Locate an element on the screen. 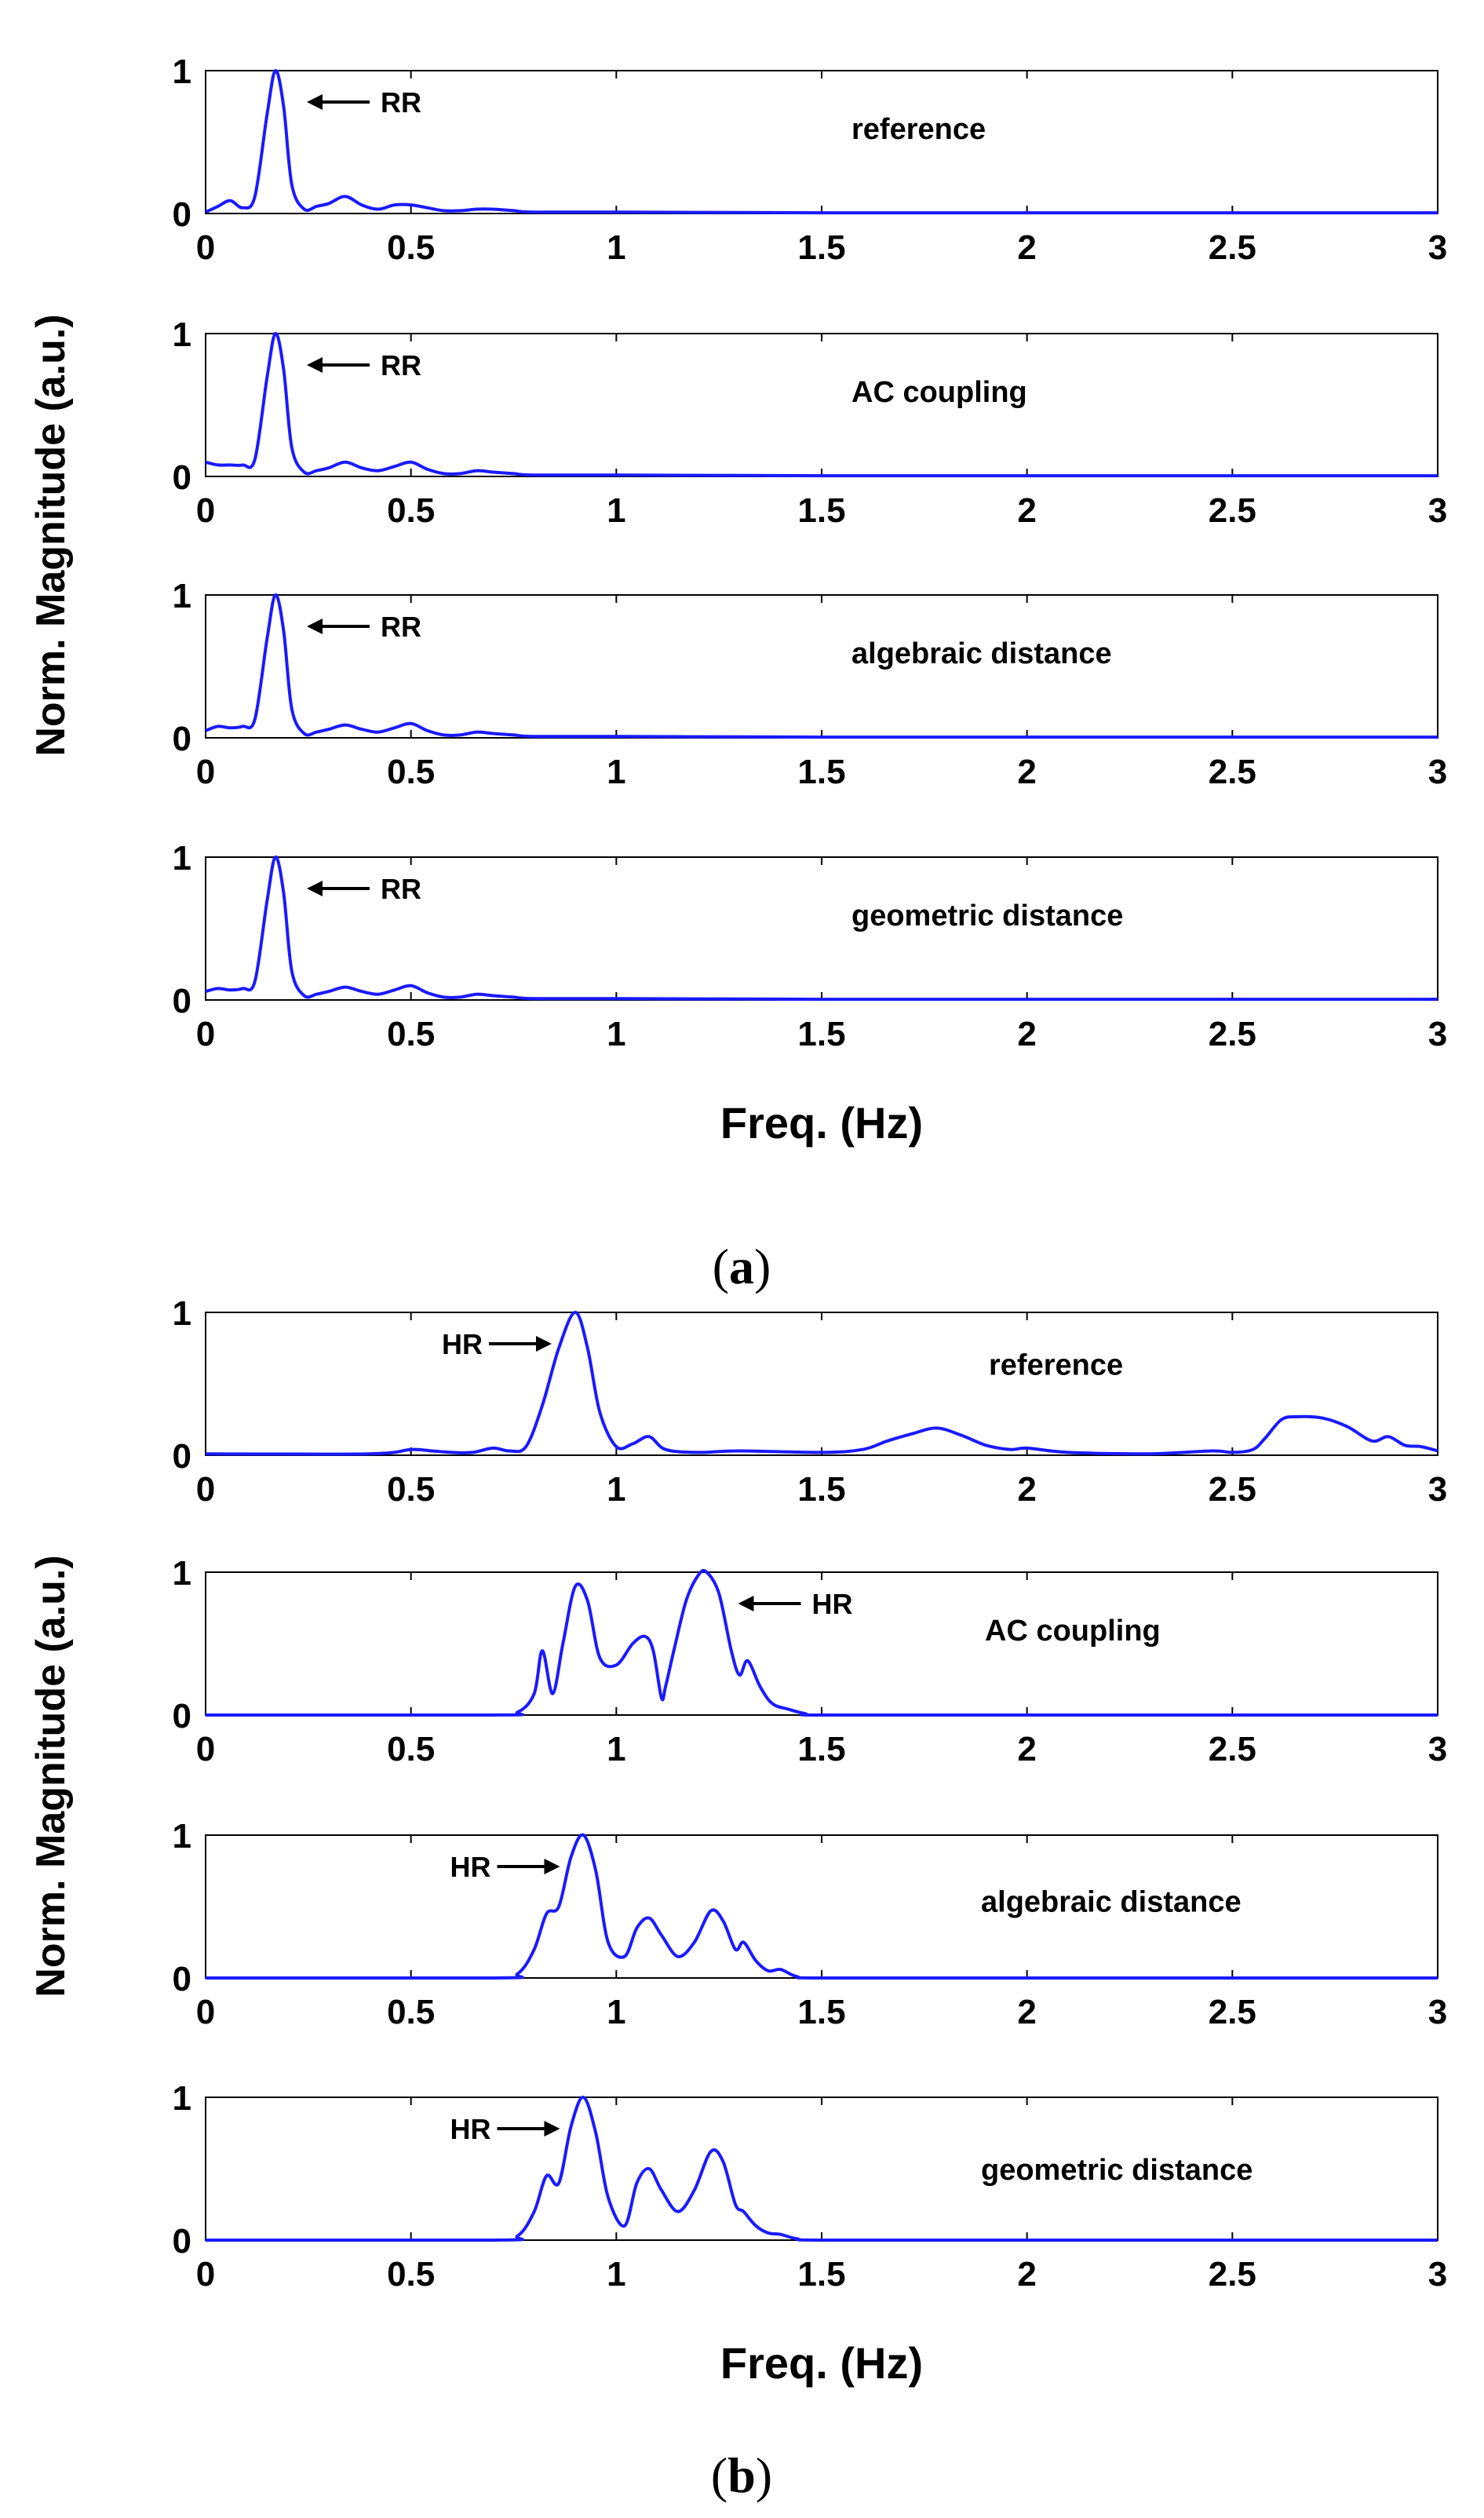 The width and height of the screenshot is (1484, 2518). panel-4: 0 0.5 1 1.5 2 2.5 3 0 1 geometric distance RR is located at coordinates (810, 946).